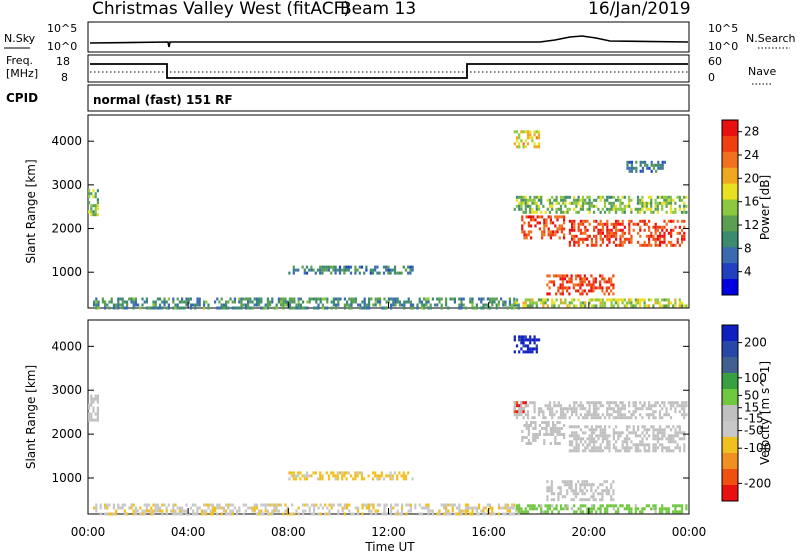 The height and width of the screenshot is (554, 800). I want to click on power-colorbar-segment, so click(730, 223).